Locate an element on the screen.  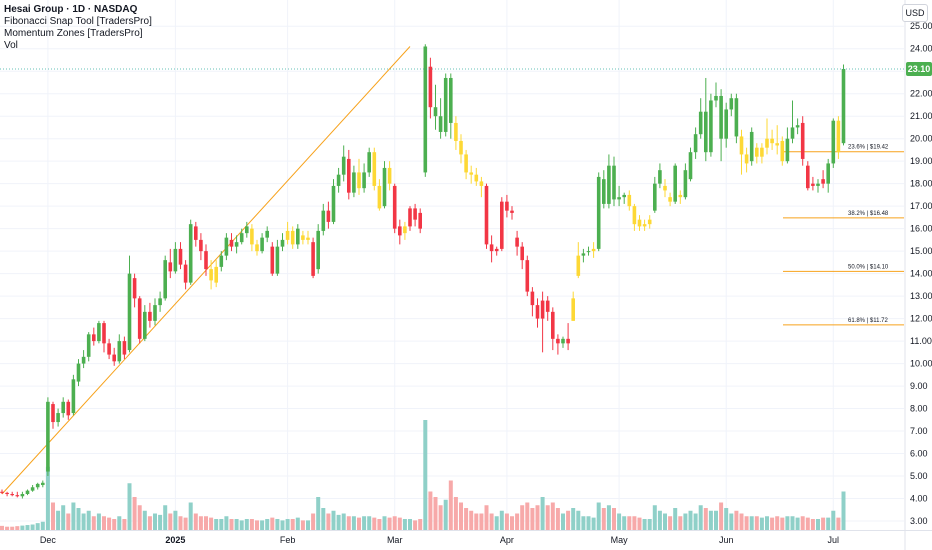
y-tick-label: 12.00 is located at coordinates (921, 319).